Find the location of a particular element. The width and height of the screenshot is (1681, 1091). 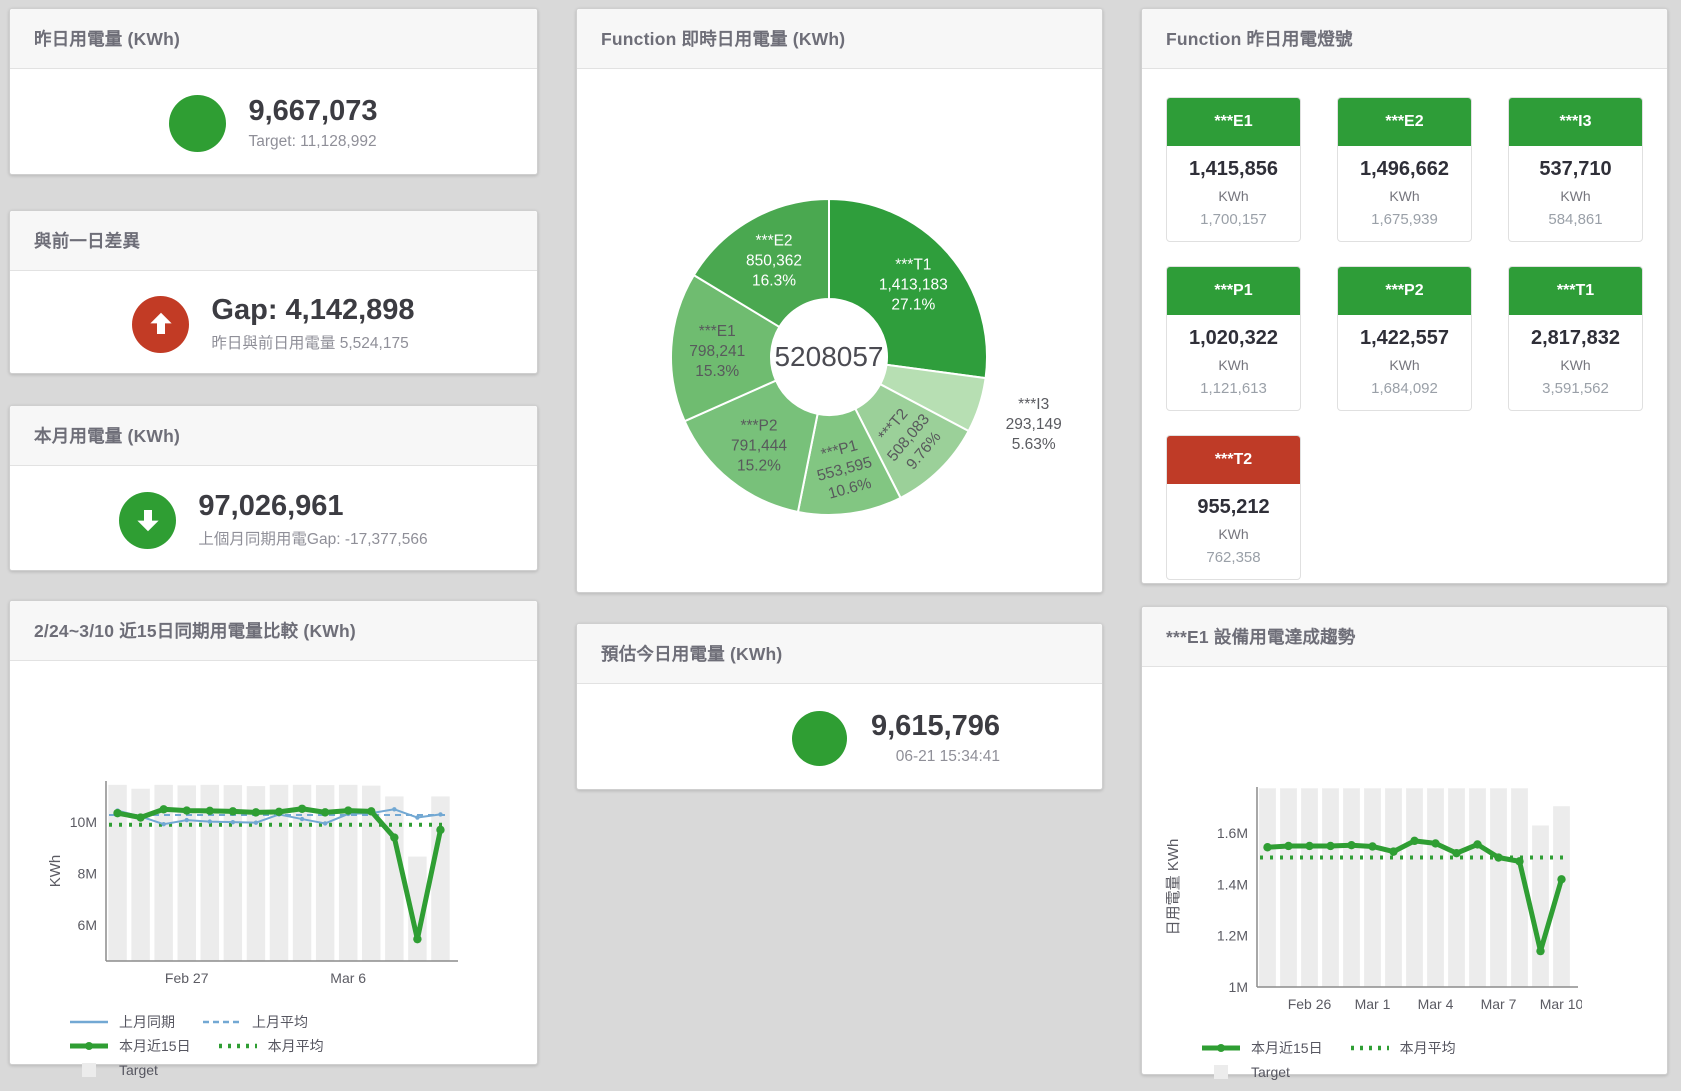

legend-swatch-dash-icon is located at coordinates (222, 1022).